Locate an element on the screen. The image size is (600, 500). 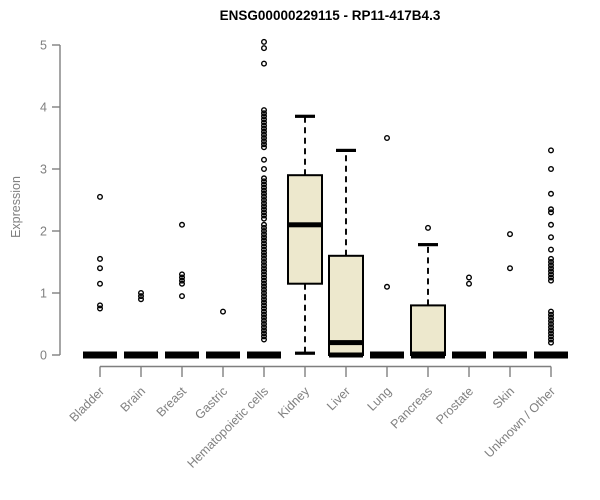
y-axis: 0 1 2 3 4 5 is located at coordinates (50, 201).